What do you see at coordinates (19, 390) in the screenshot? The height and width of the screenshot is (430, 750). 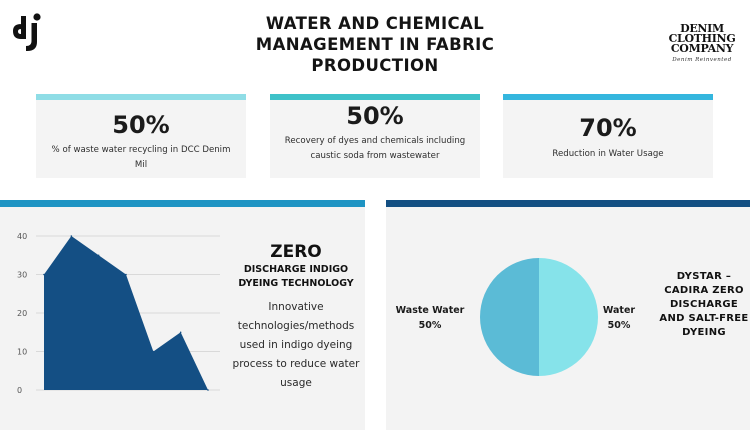 I see `y-tick-label: 0` at bounding box center [19, 390].